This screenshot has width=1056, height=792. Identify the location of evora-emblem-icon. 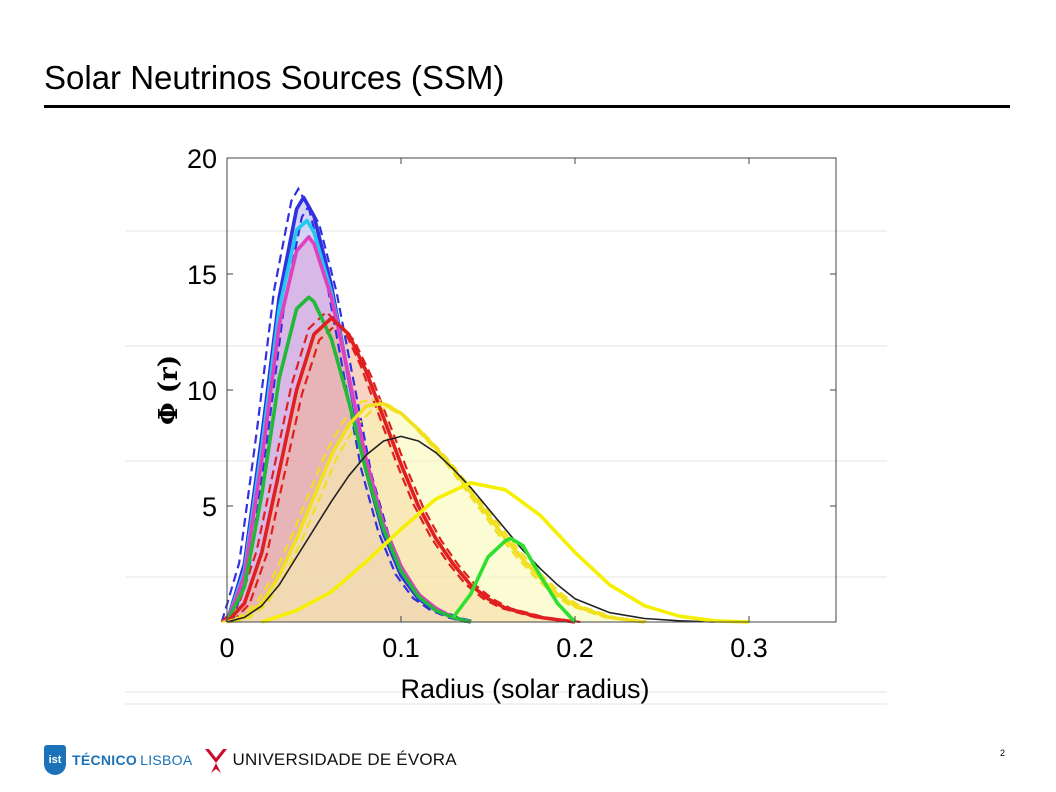
(215, 761).